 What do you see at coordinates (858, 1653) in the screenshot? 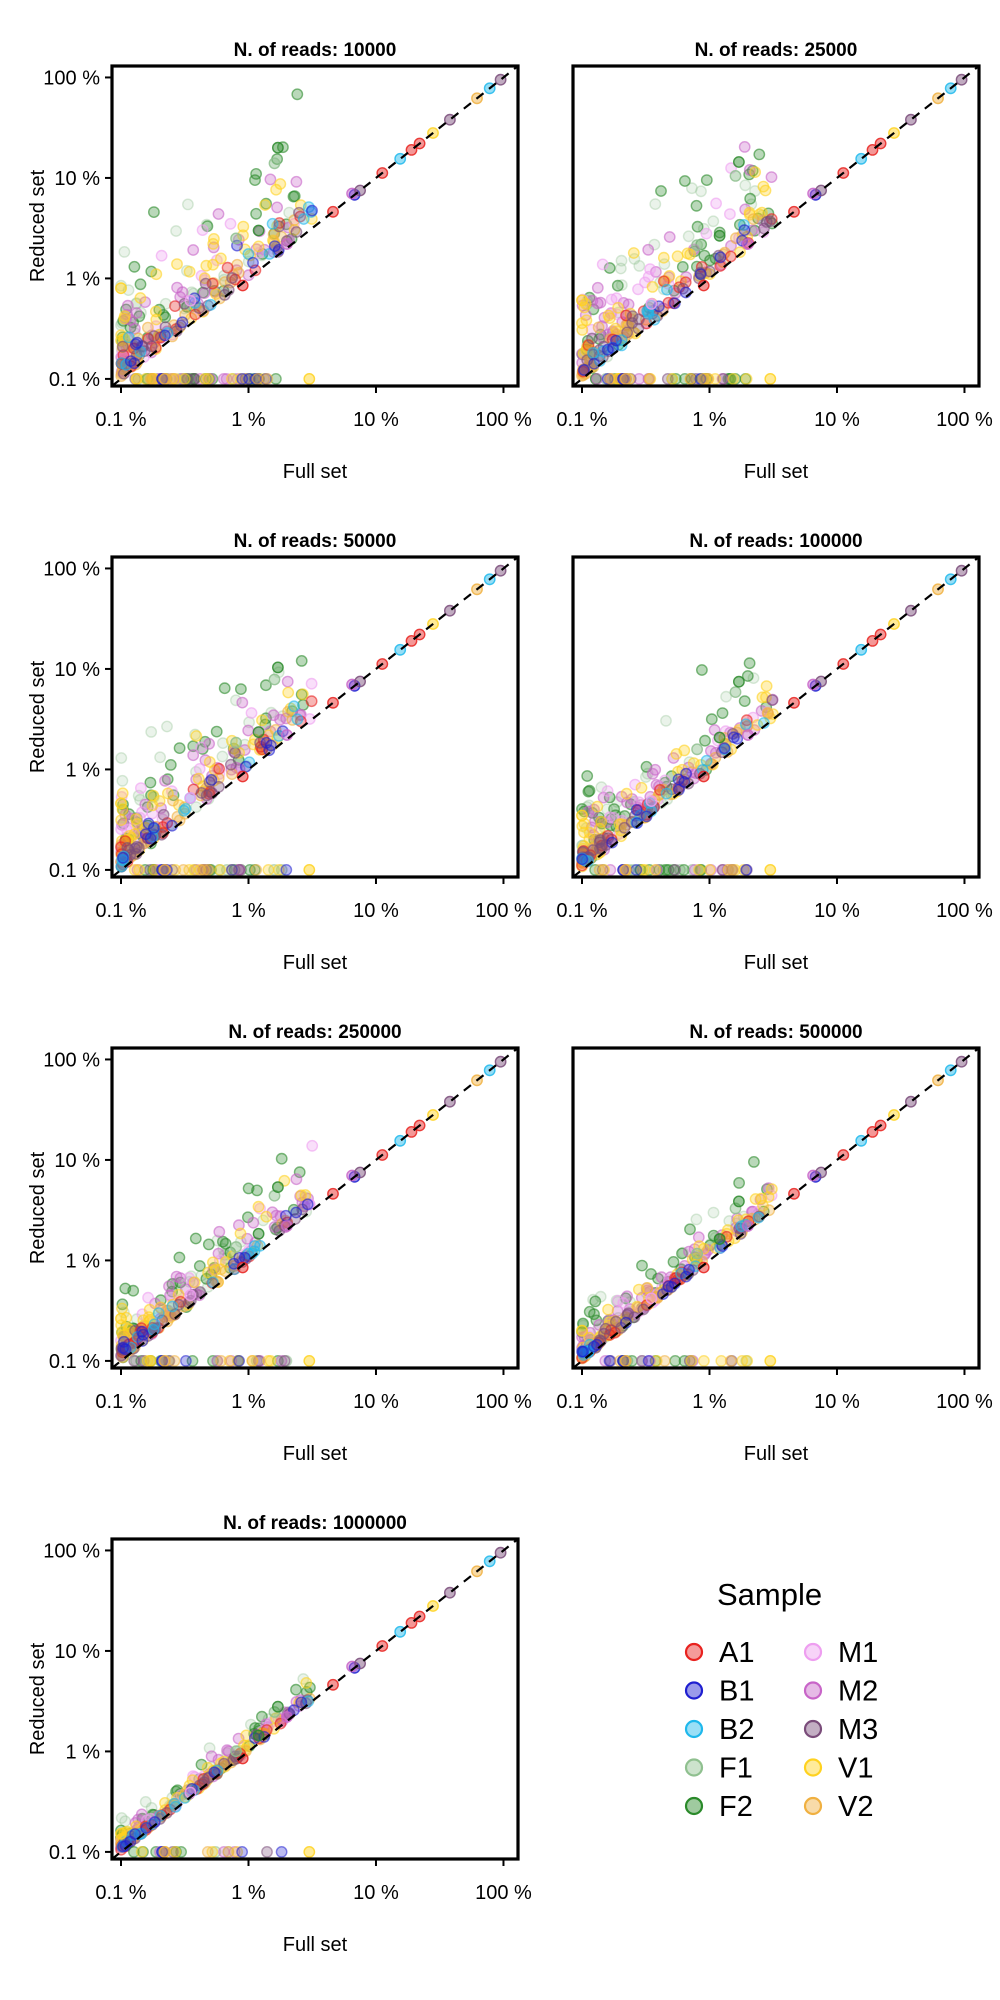
I see `legend-label: M1` at bounding box center [858, 1653].